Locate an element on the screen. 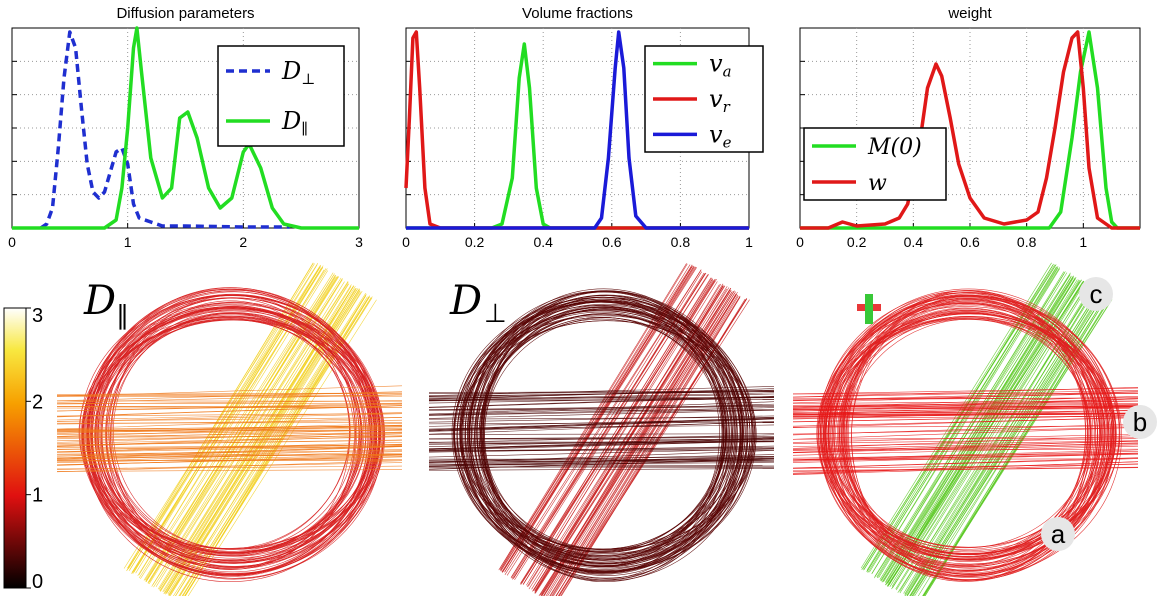 The height and width of the screenshot is (596, 1165). annotations: c b a is located at coordinates (1099, 414).